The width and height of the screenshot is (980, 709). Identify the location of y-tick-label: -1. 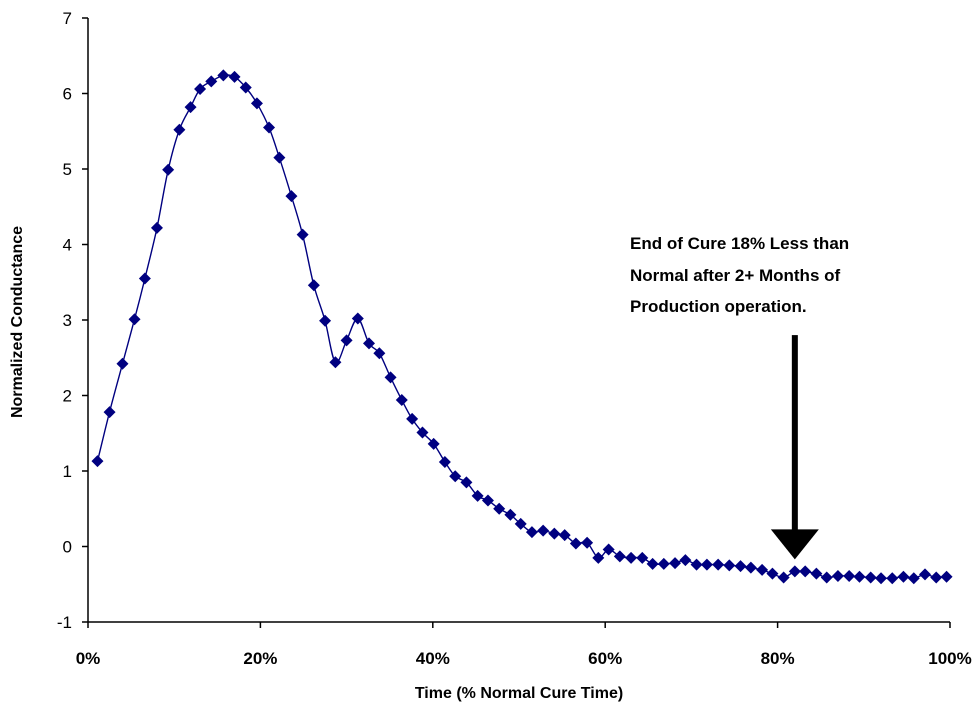
(64, 622).